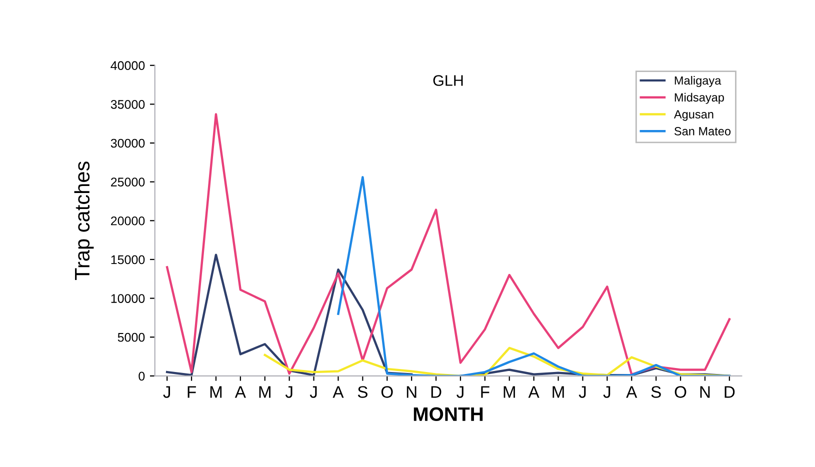 Image resolution: width=815 pixels, height=467 pixels. What do you see at coordinates (127, 104) in the screenshot?
I see `y-tick-label: 35000` at bounding box center [127, 104].